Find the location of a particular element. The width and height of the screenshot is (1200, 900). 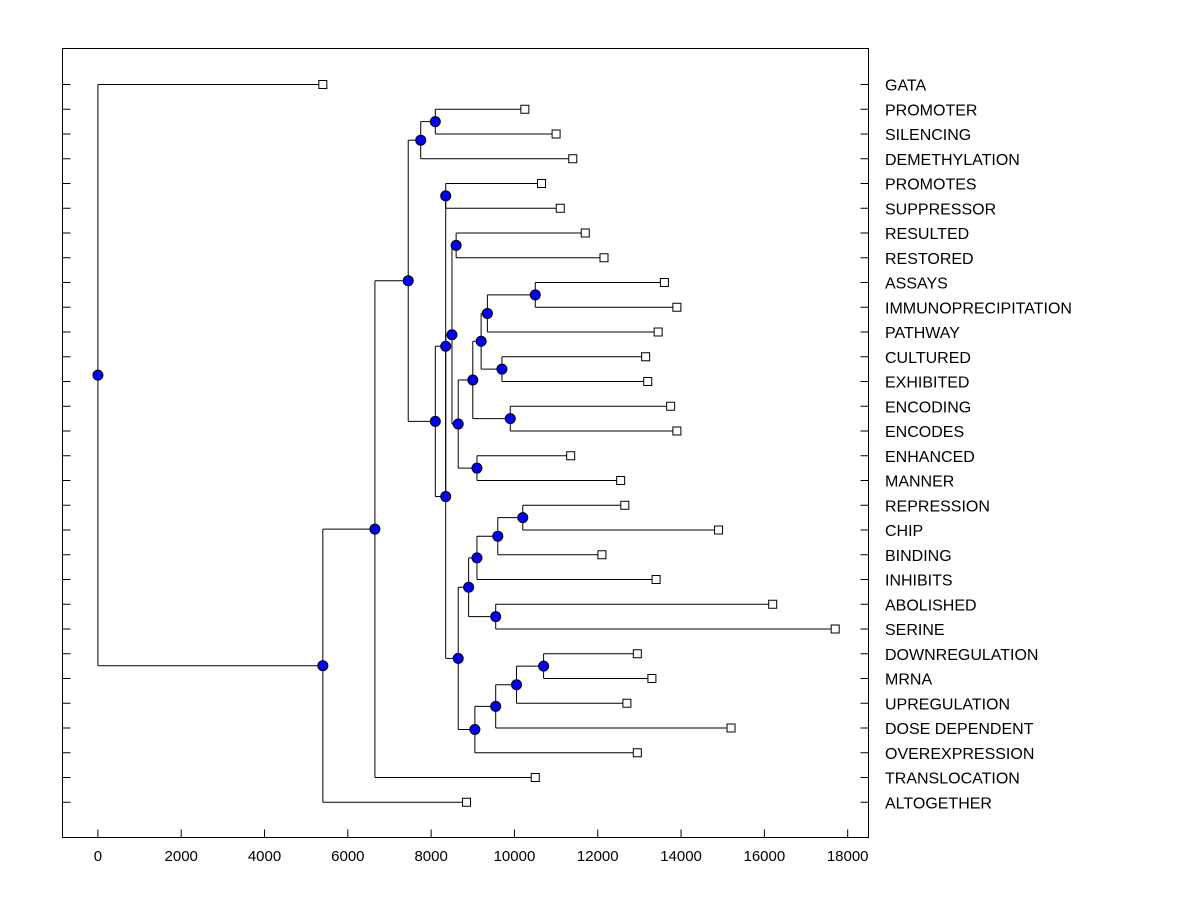

x-tick-label: 16000 is located at coordinates (765, 856).